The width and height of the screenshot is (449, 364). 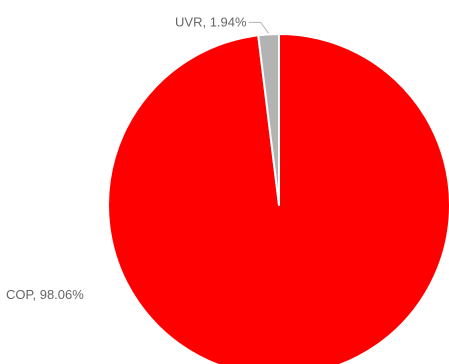 I want to click on pie-slice-uvr, so click(x=268, y=119).